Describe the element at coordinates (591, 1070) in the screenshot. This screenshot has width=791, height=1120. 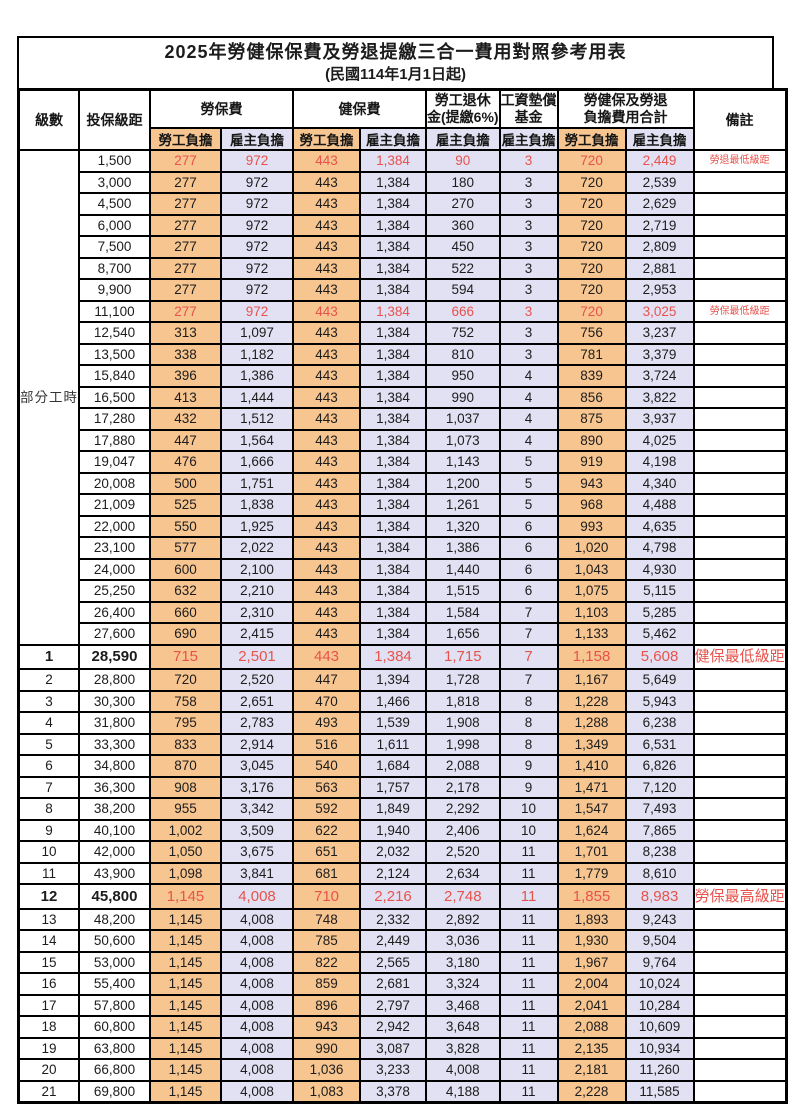
I see `cell-total-employee: 2,181` at that location.